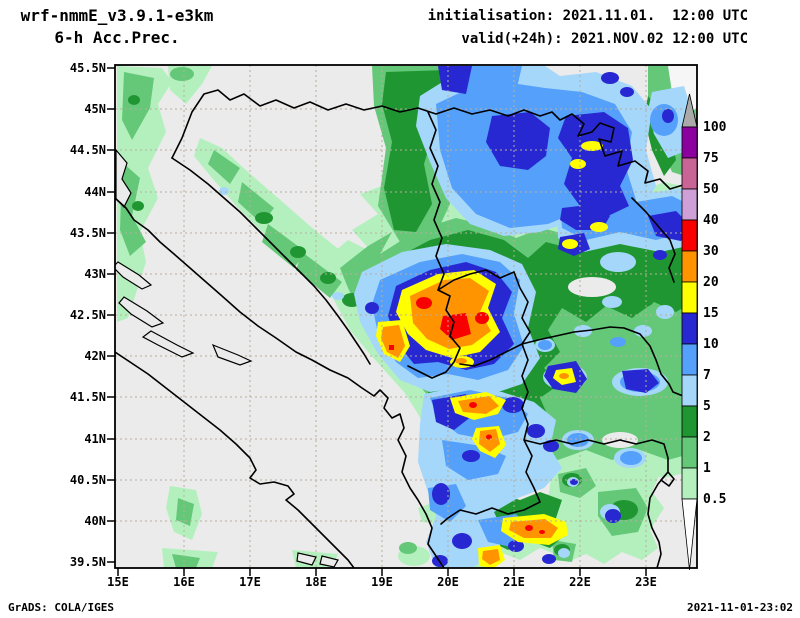  What do you see at coordinates (88, 150) in the screenshot?
I see `lat-label: 44.5N` at bounding box center [88, 150].